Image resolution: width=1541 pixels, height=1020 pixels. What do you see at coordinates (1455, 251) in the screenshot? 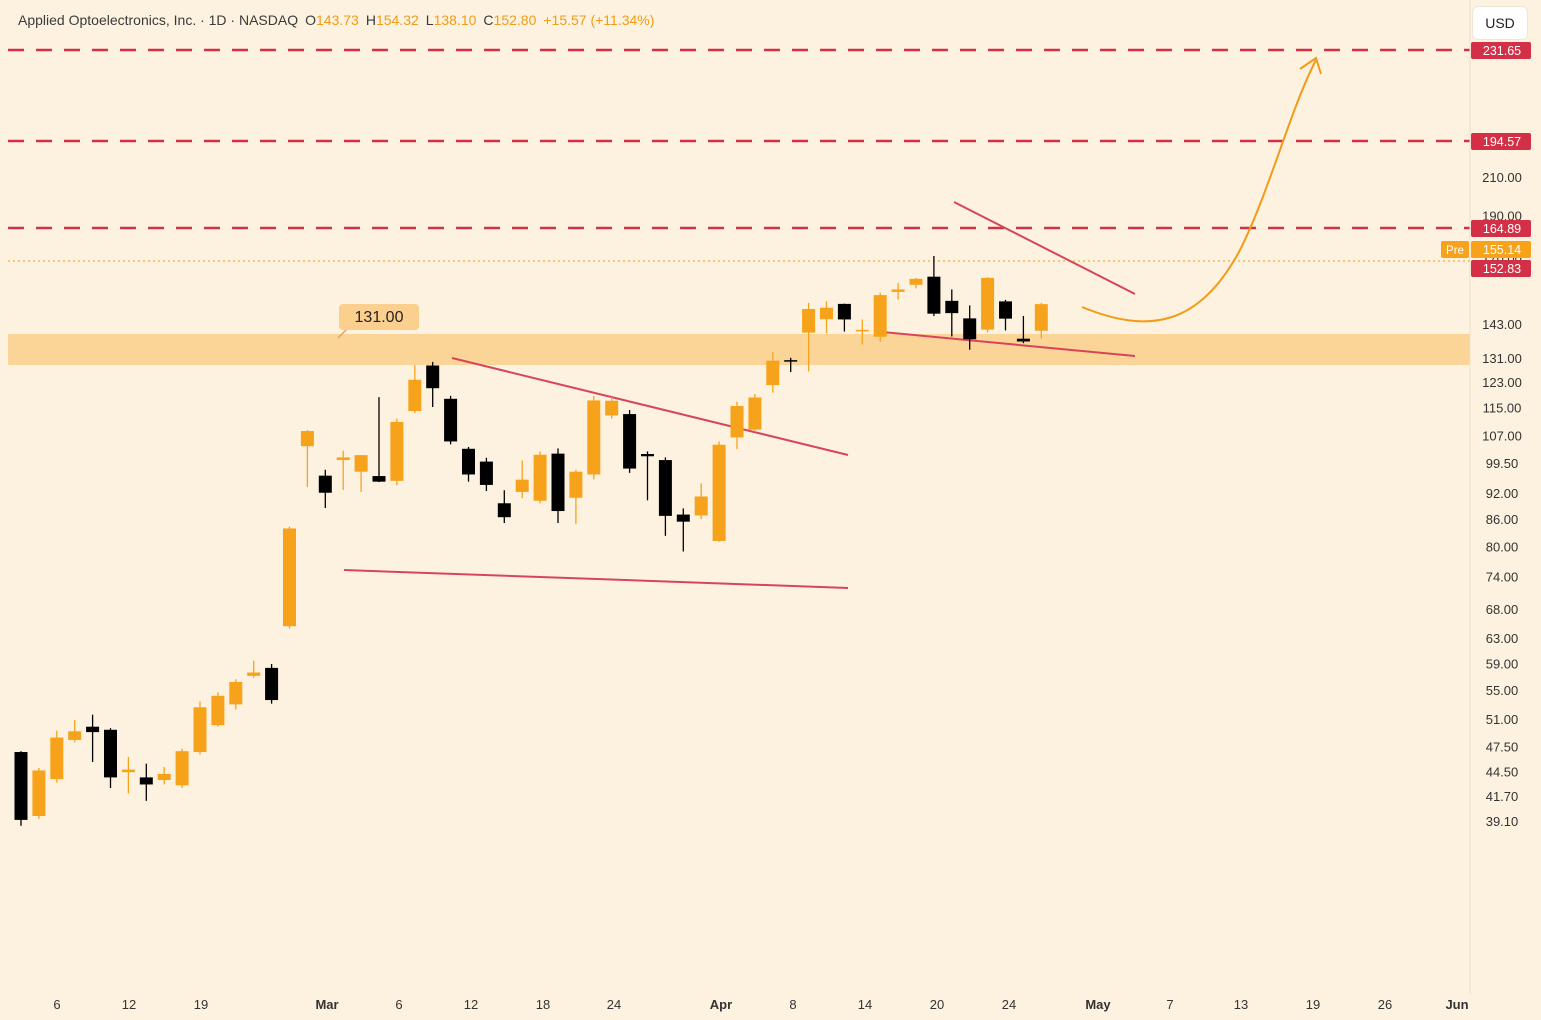
I see `badge-pre-label: Pre` at bounding box center [1455, 251].